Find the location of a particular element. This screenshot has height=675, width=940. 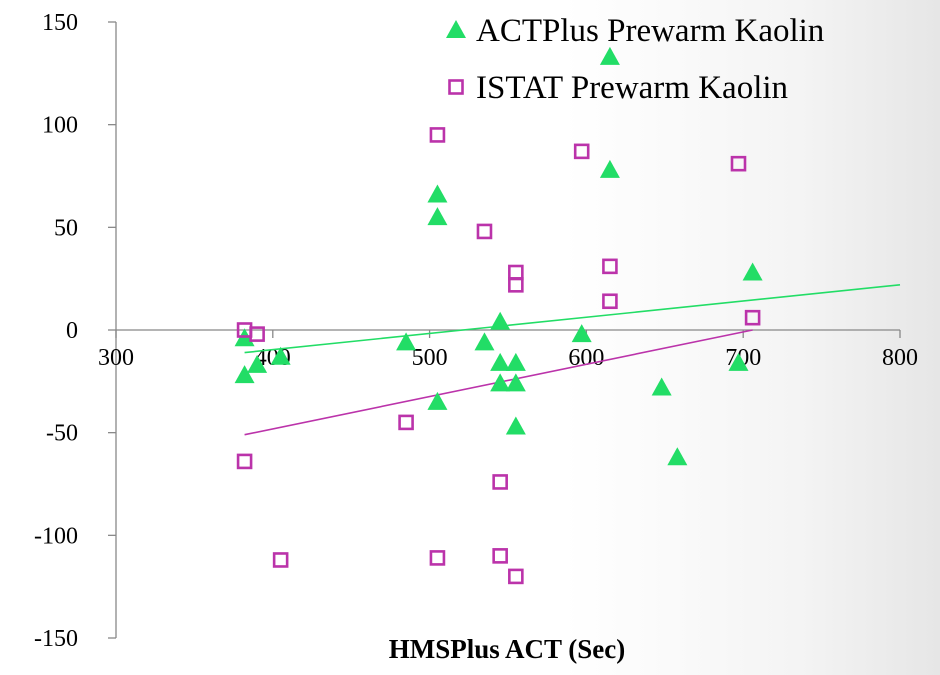

y-tick-label: -100 is located at coordinates (56, 536).